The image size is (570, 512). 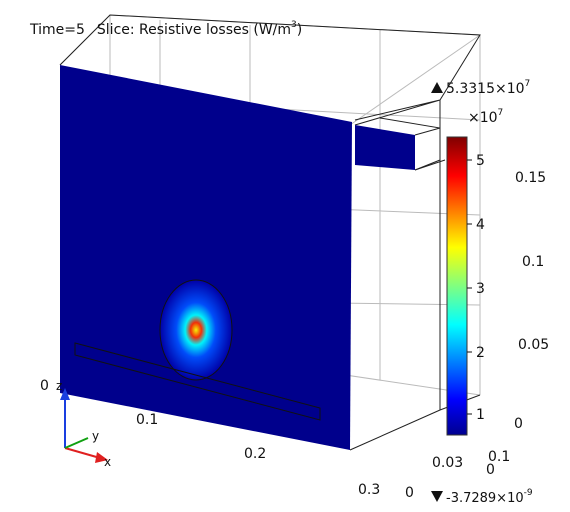 What do you see at coordinates (485, 498) in the screenshot?
I see `min-mantissa: -3.7289×10` at bounding box center [485, 498].